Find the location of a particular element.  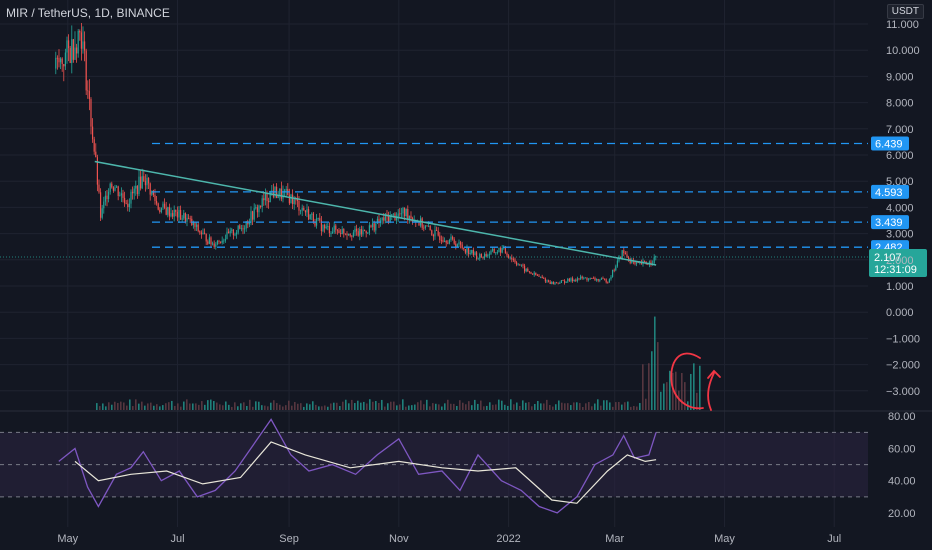

trendline is located at coordinates (375, 213).